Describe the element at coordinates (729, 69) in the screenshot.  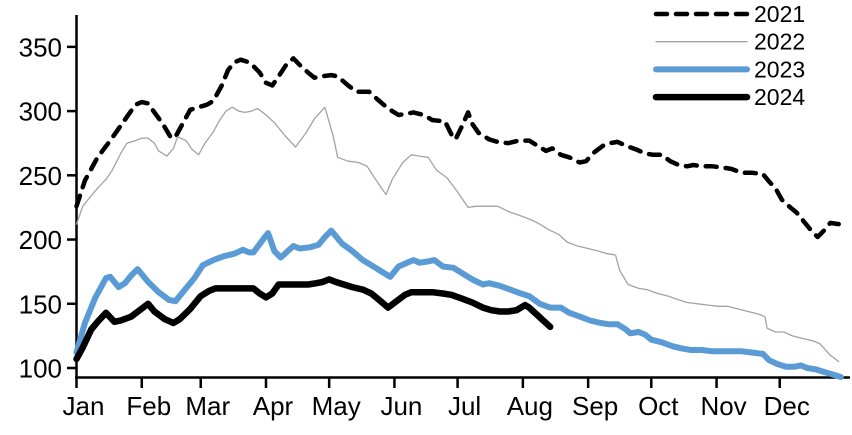
I see `legend-item-2023: 2023` at that location.